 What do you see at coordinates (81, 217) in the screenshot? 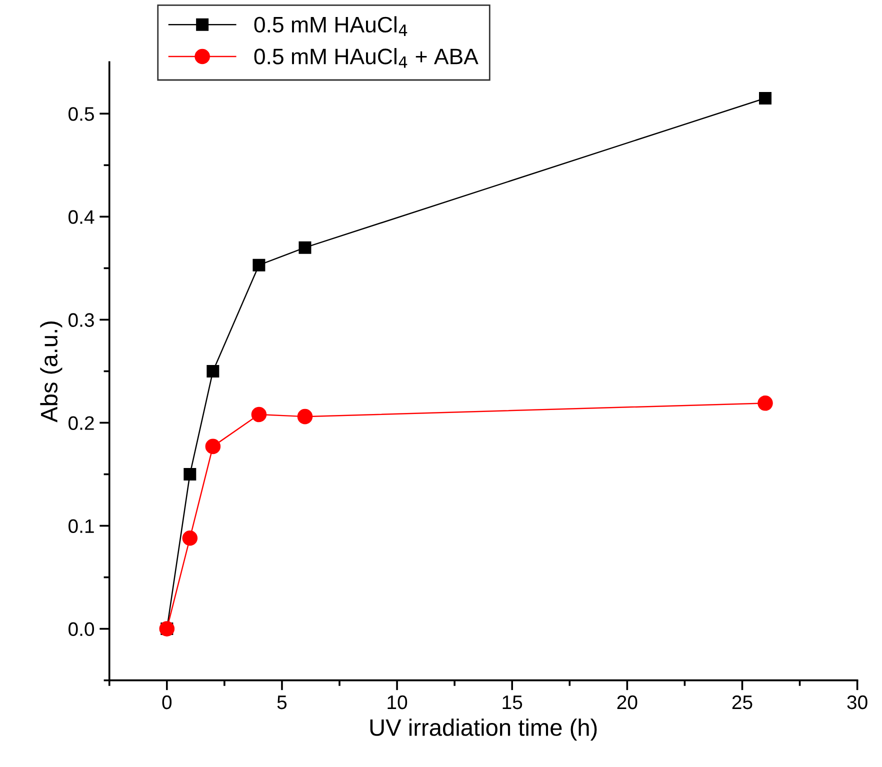
I see `y-tick-label: 0.4` at bounding box center [81, 217].